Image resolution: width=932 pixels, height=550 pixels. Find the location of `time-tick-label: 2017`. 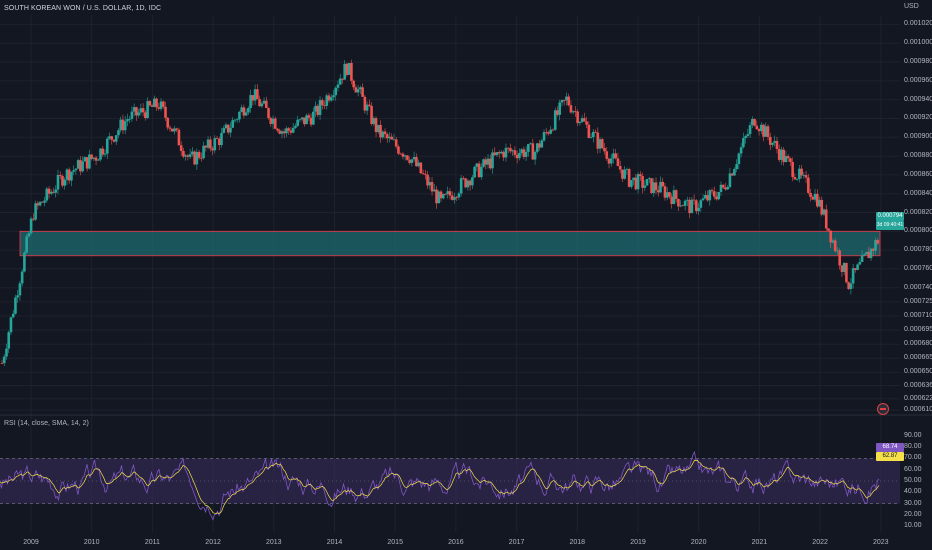

time-tick-label: 2017 is located at coordinates (516, 542).